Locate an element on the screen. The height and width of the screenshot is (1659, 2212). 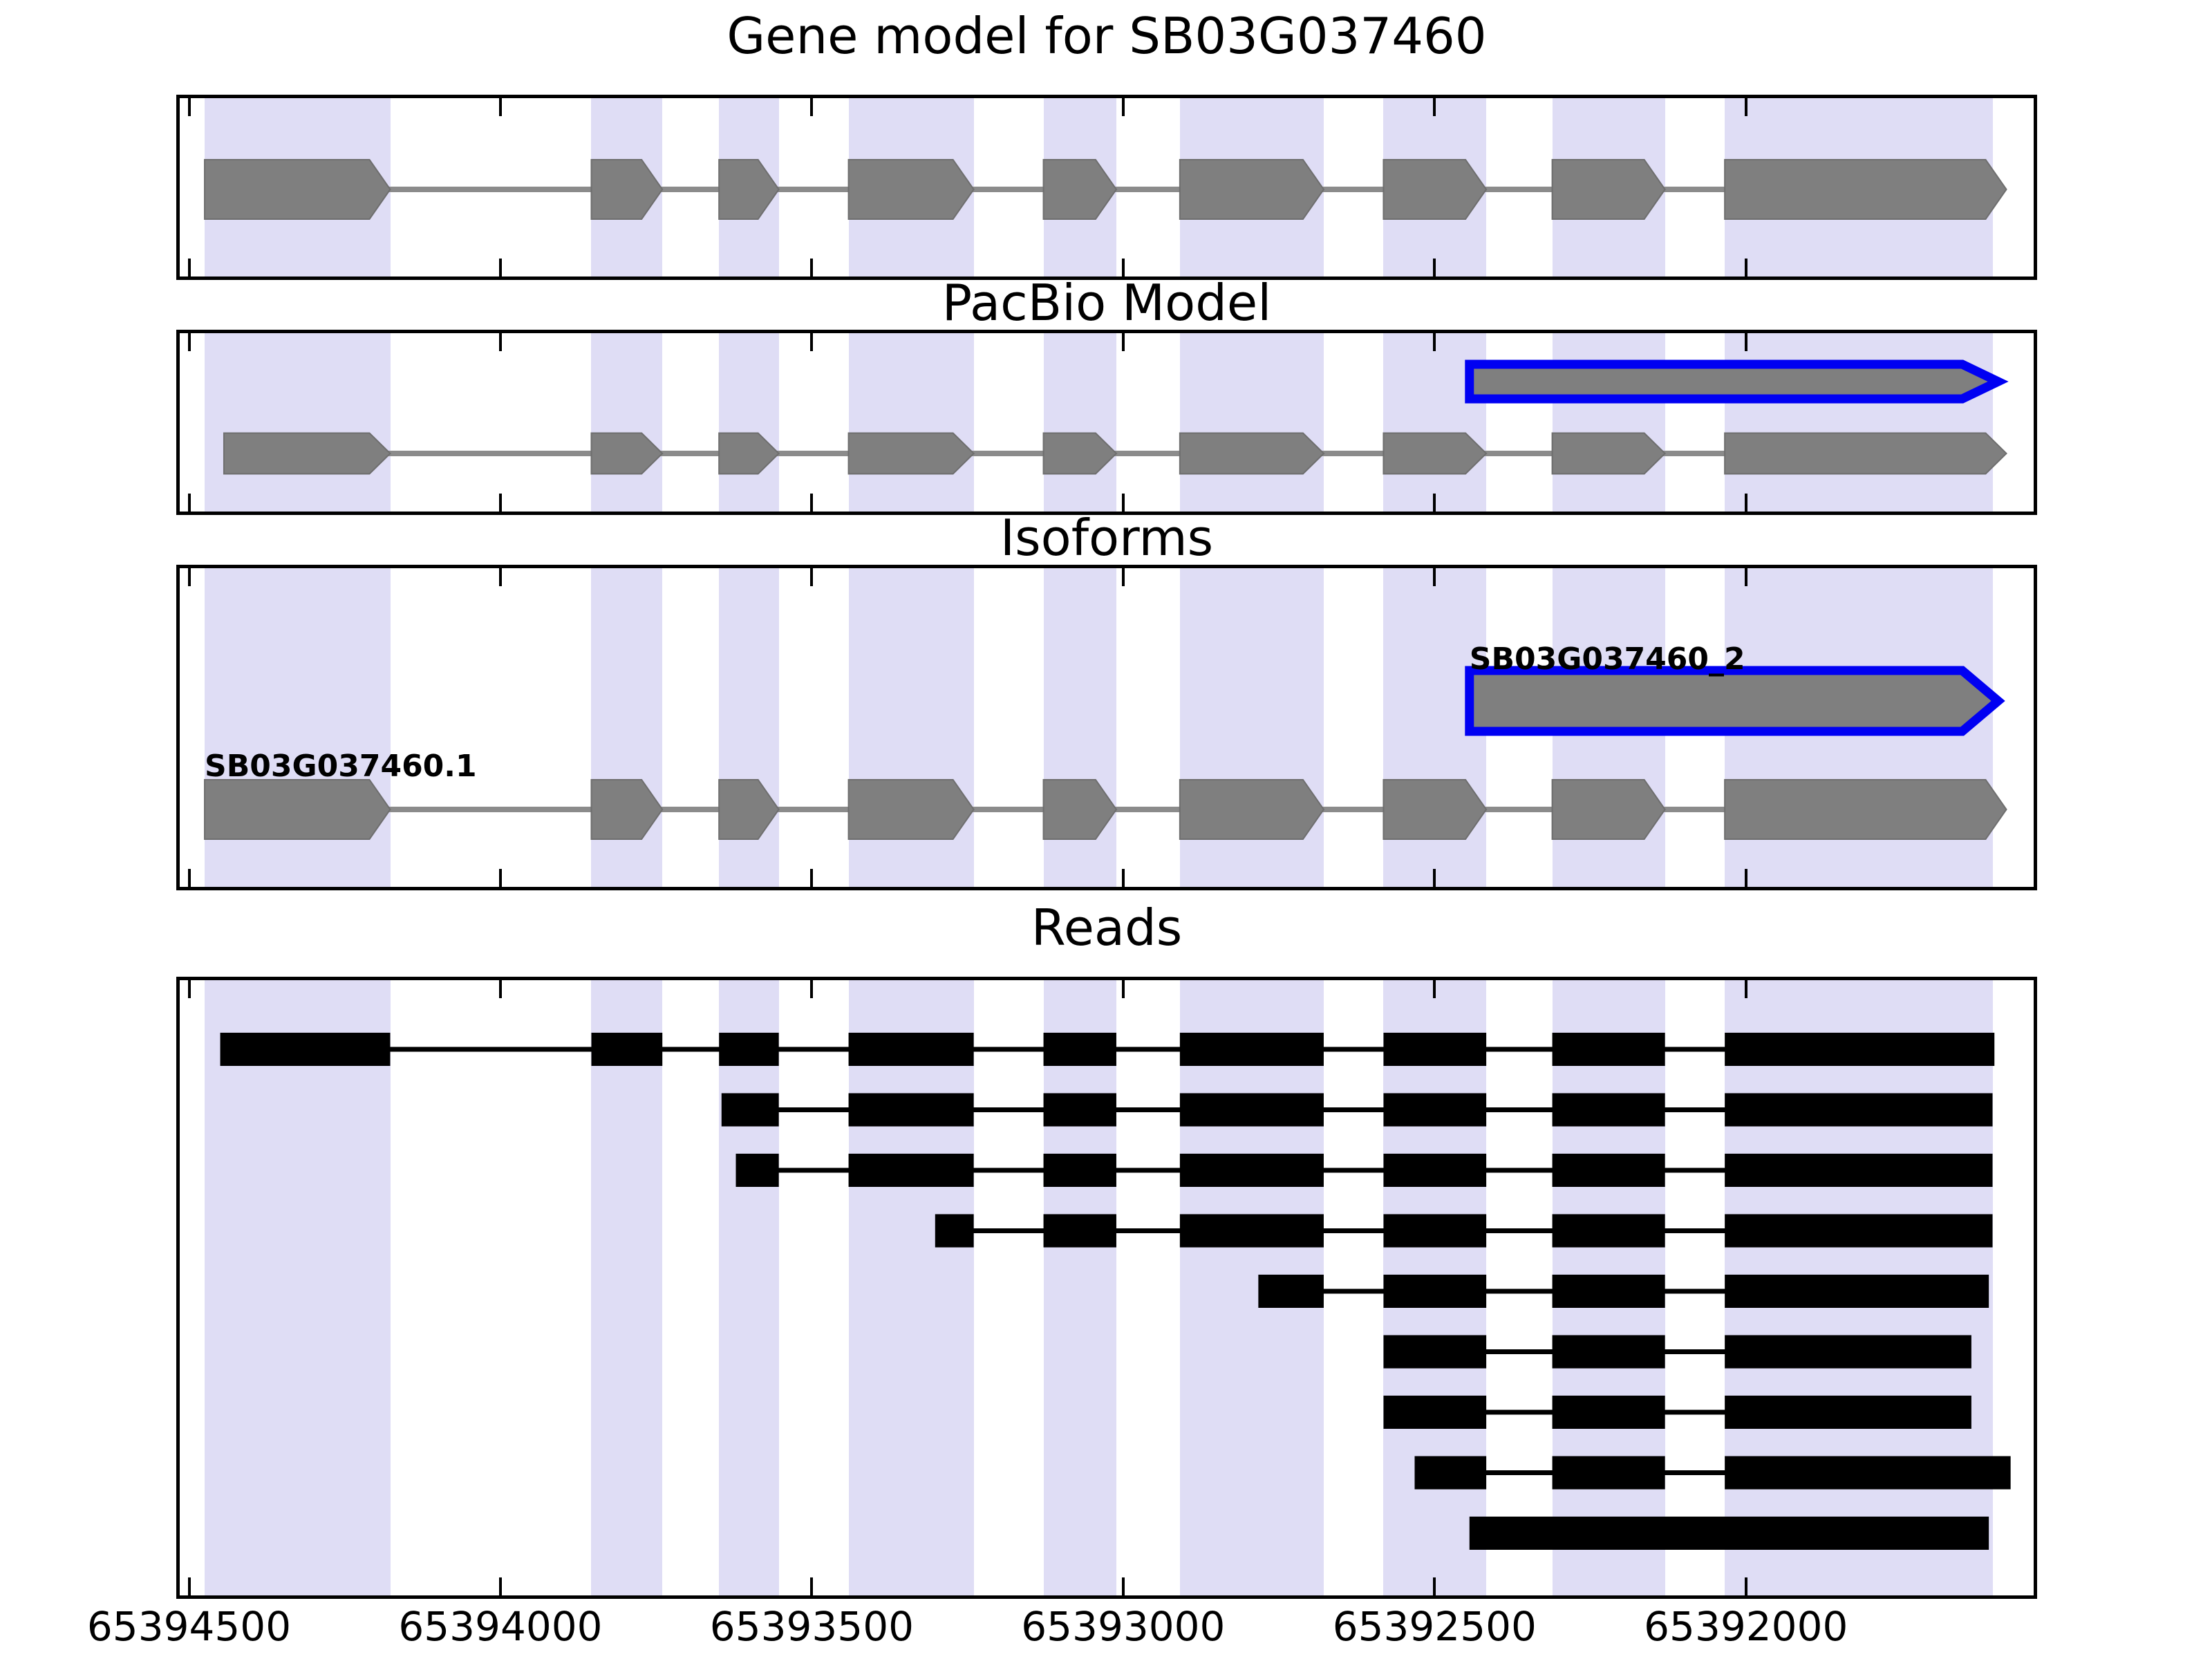
panel-pacbio-model is located at coordinates (1106, 422).